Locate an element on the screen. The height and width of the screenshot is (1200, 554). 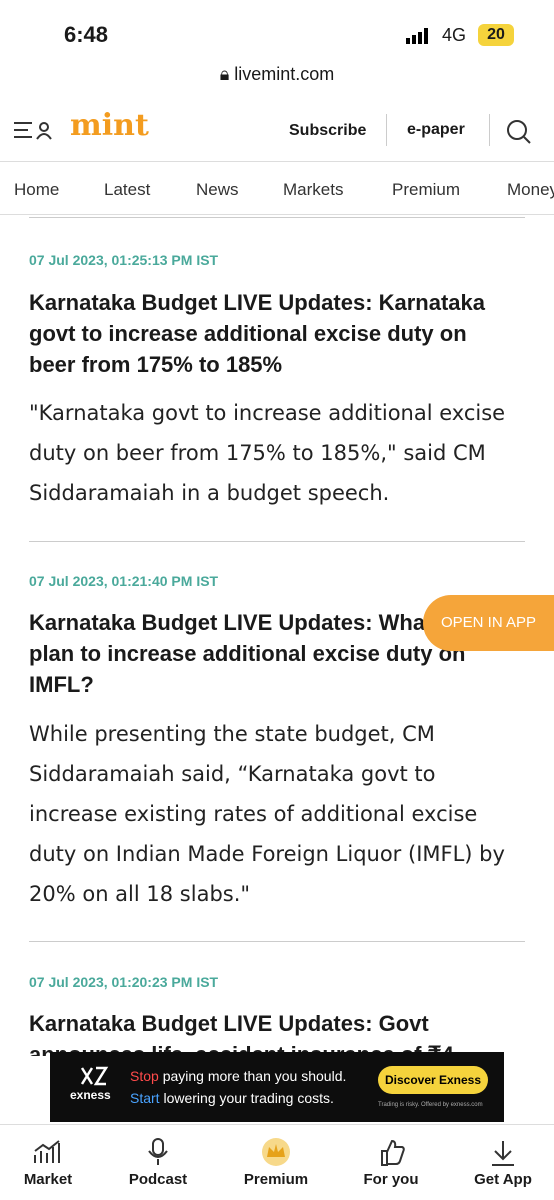
clock: 6:48 is located at coordinates (86, 34).